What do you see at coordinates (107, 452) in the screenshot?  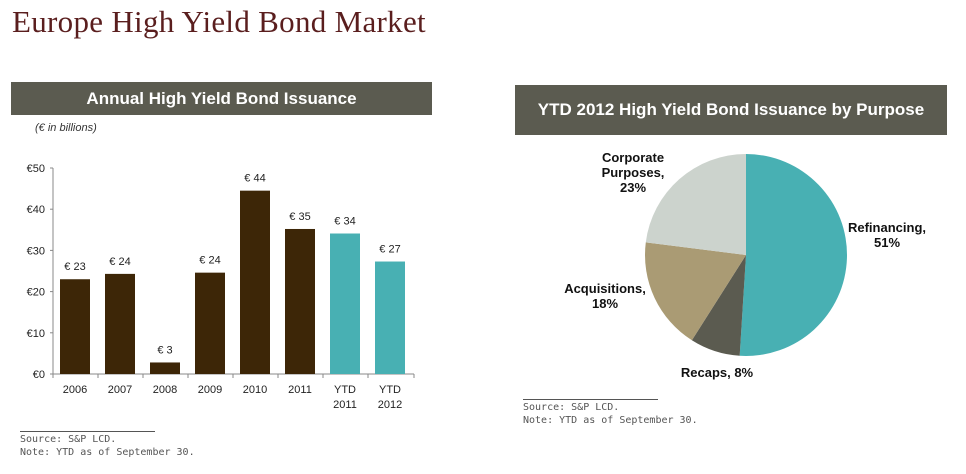 I see `bar-note: Note: YTD as of September 30.` at bounding box center [107, 452].